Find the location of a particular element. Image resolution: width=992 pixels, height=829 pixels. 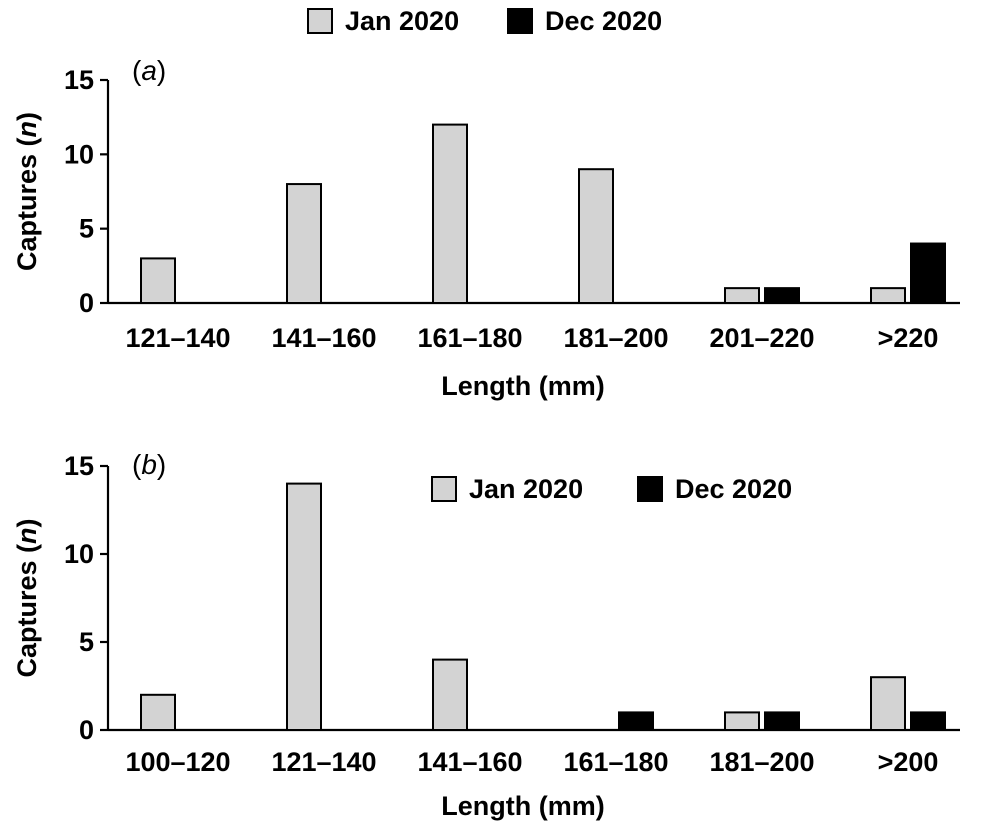

x-tick-label: >220 is located at coordinates (908, 338).